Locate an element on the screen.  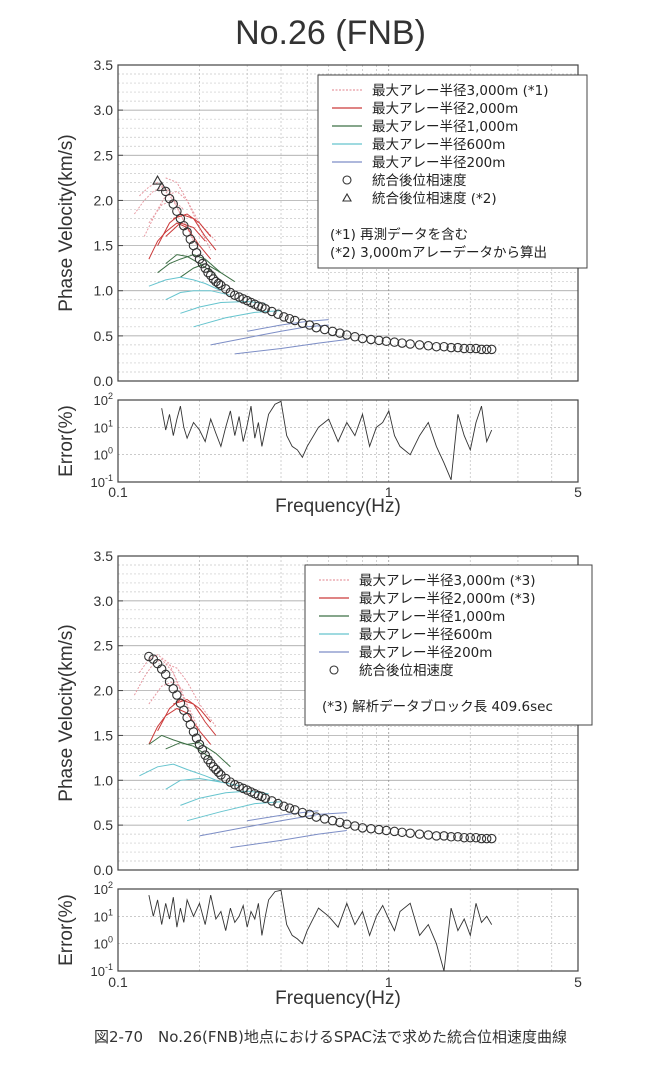
legend-box is located at coordinates (448, 645).